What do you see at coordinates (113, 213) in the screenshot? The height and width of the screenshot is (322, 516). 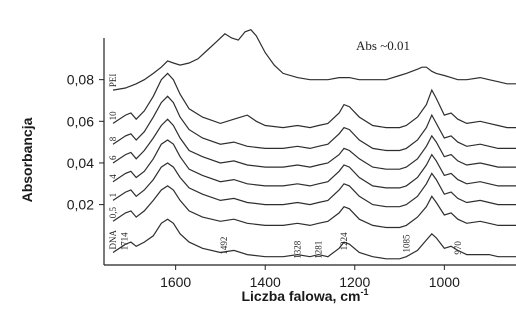 I see `series-label: 0,5` at bounding box center [113, 213].